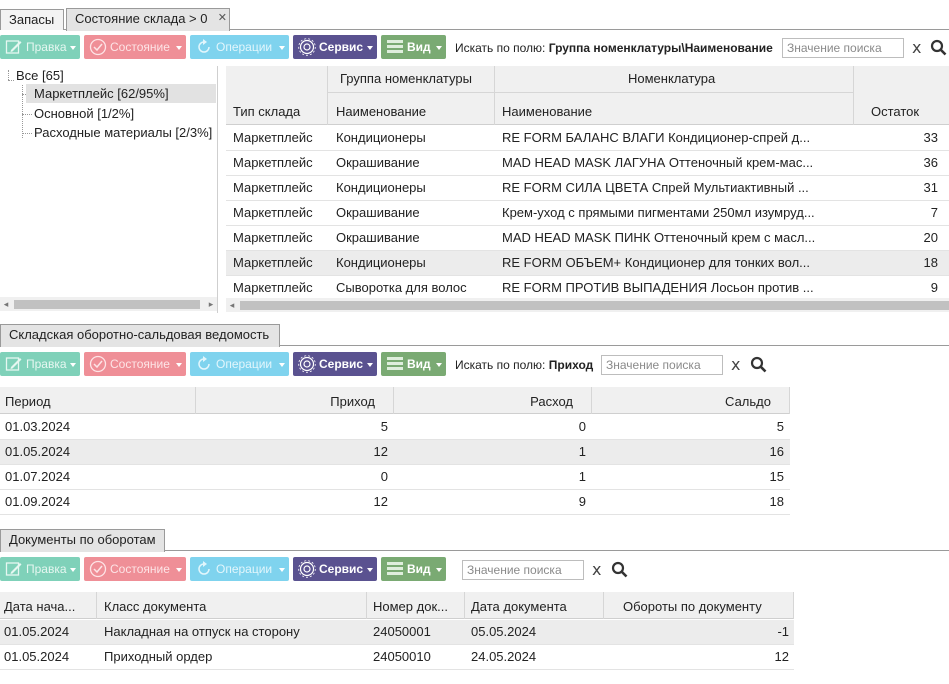 The image size is (949, 684). I want to click on cell-rest: 7, so click(934, 212).